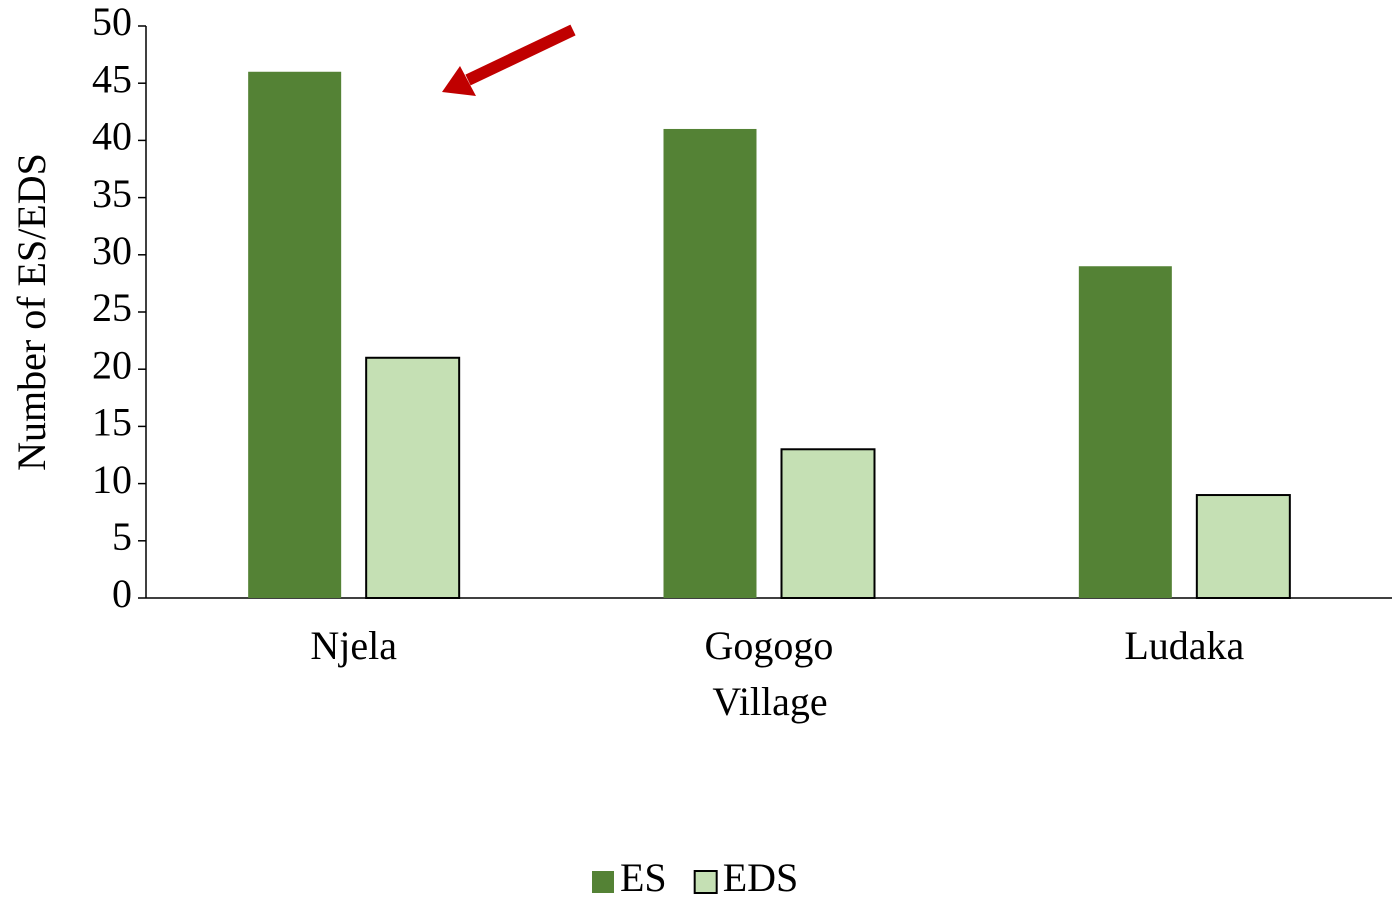  I want to click on y-tick-label: 0, so click(122, 593).